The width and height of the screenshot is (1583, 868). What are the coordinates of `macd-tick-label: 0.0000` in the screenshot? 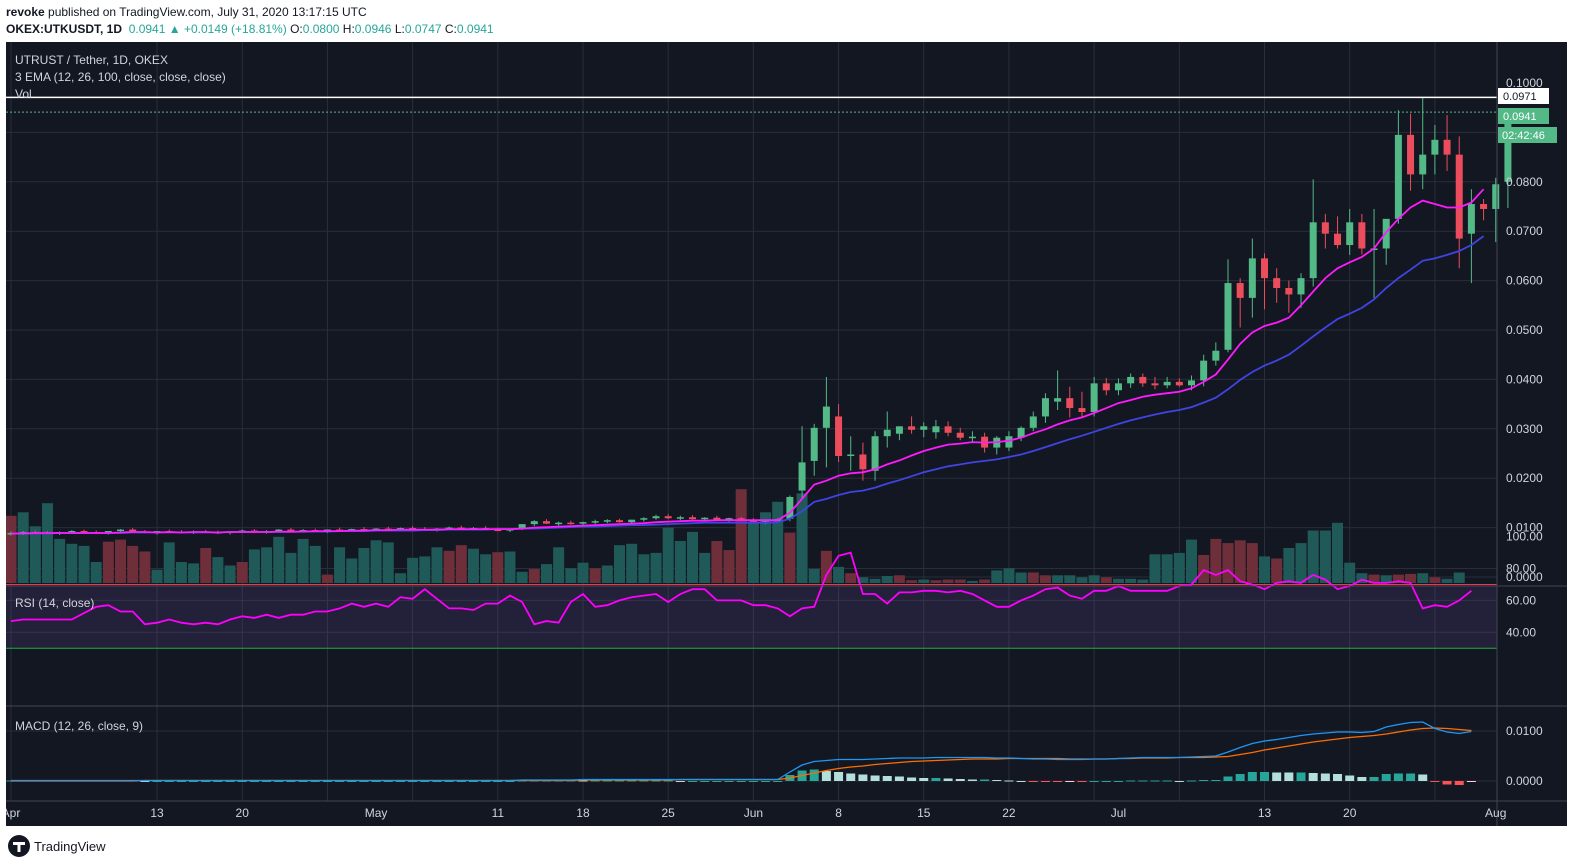 It's located at (1524, 781).